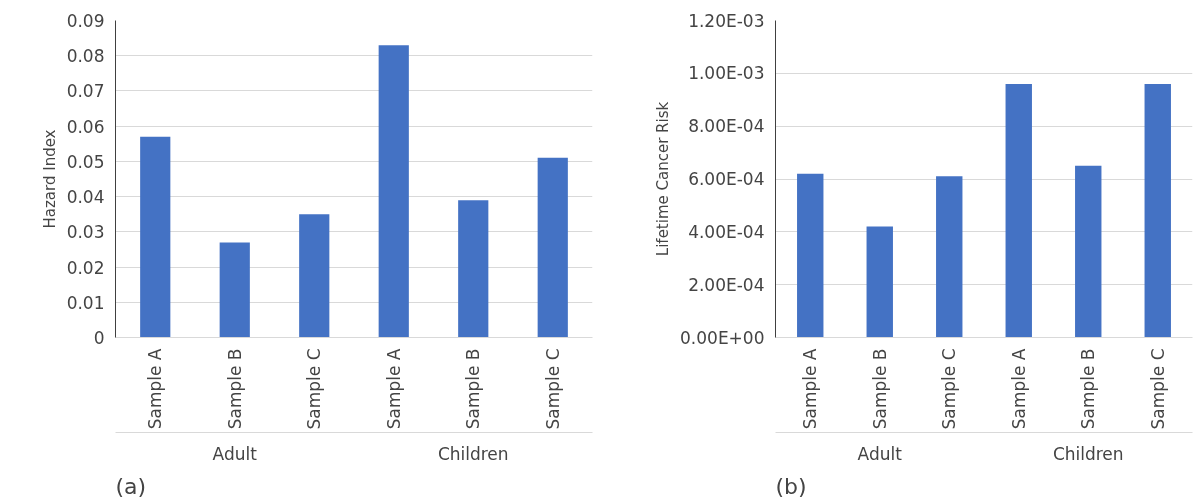 This screenshot has width=1200, height=503. Describe the element at coordinates (663, 179) in the screenshot. I see `y-axis-title: Lifetime Cancer Risk` at that location.